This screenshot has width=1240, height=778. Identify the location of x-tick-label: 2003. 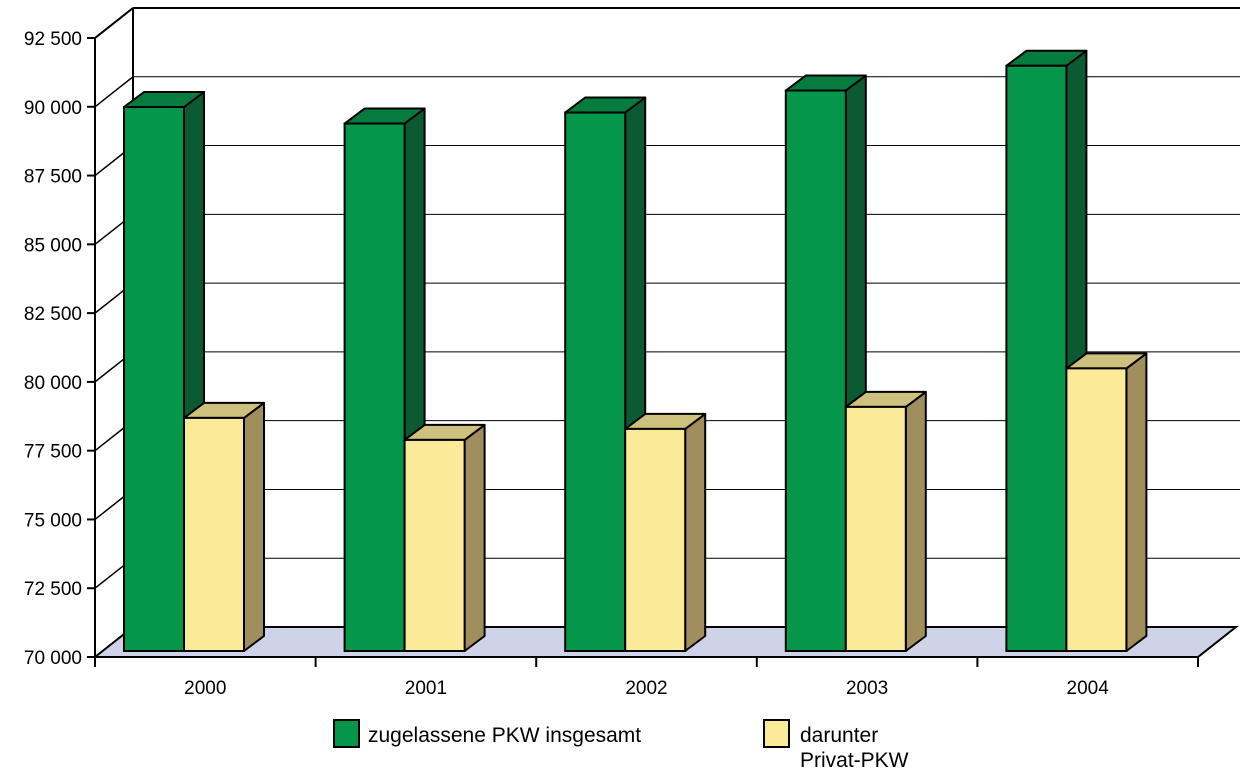
(867, 688).